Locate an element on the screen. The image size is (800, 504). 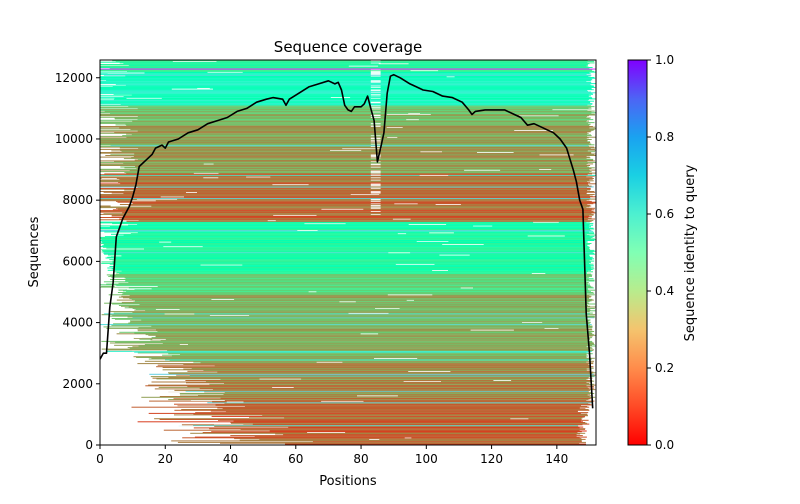
chart-title: Sequence coverage is located at coordinates (348, 47).